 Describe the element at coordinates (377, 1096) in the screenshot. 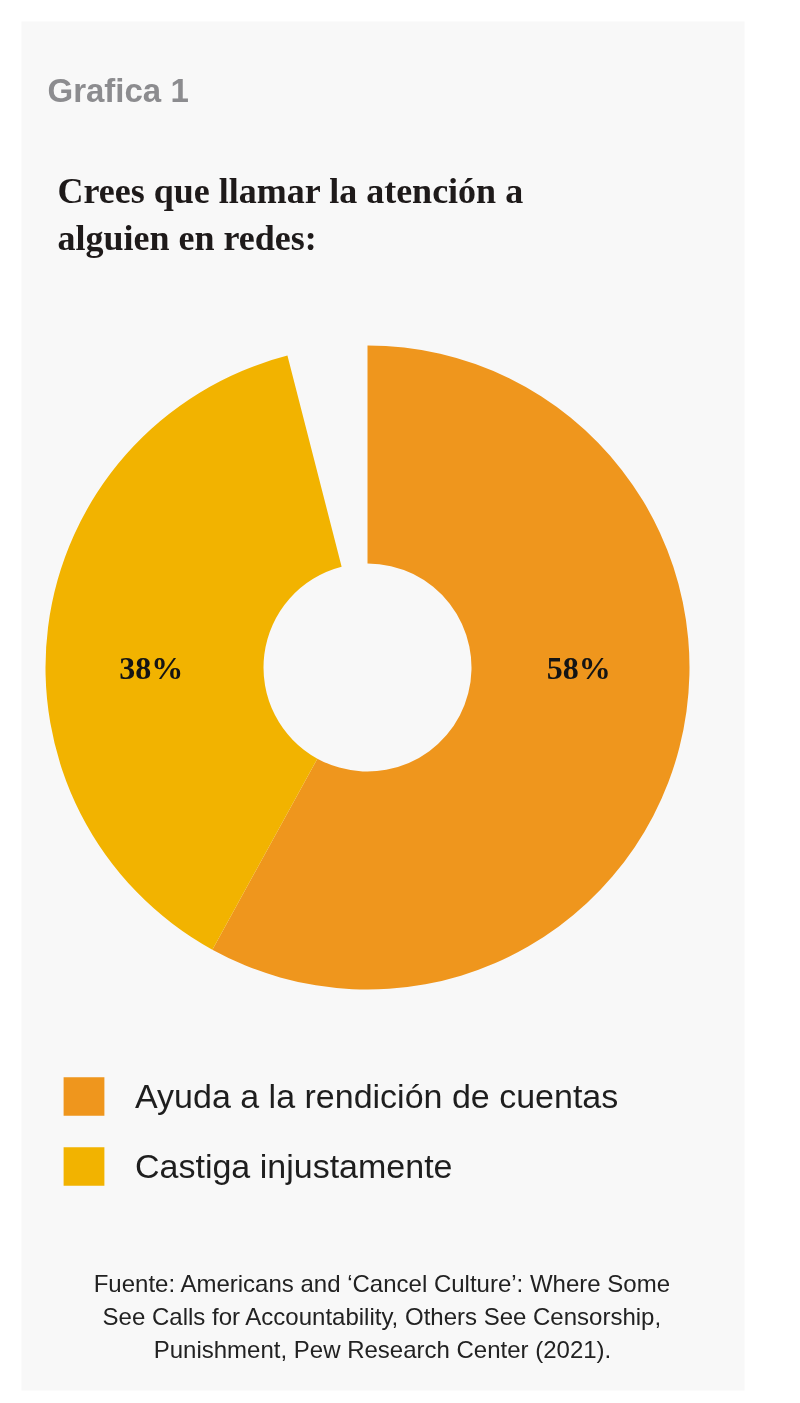

I see `legend-label: Ayuda a la rendición de cuentas` at that location.